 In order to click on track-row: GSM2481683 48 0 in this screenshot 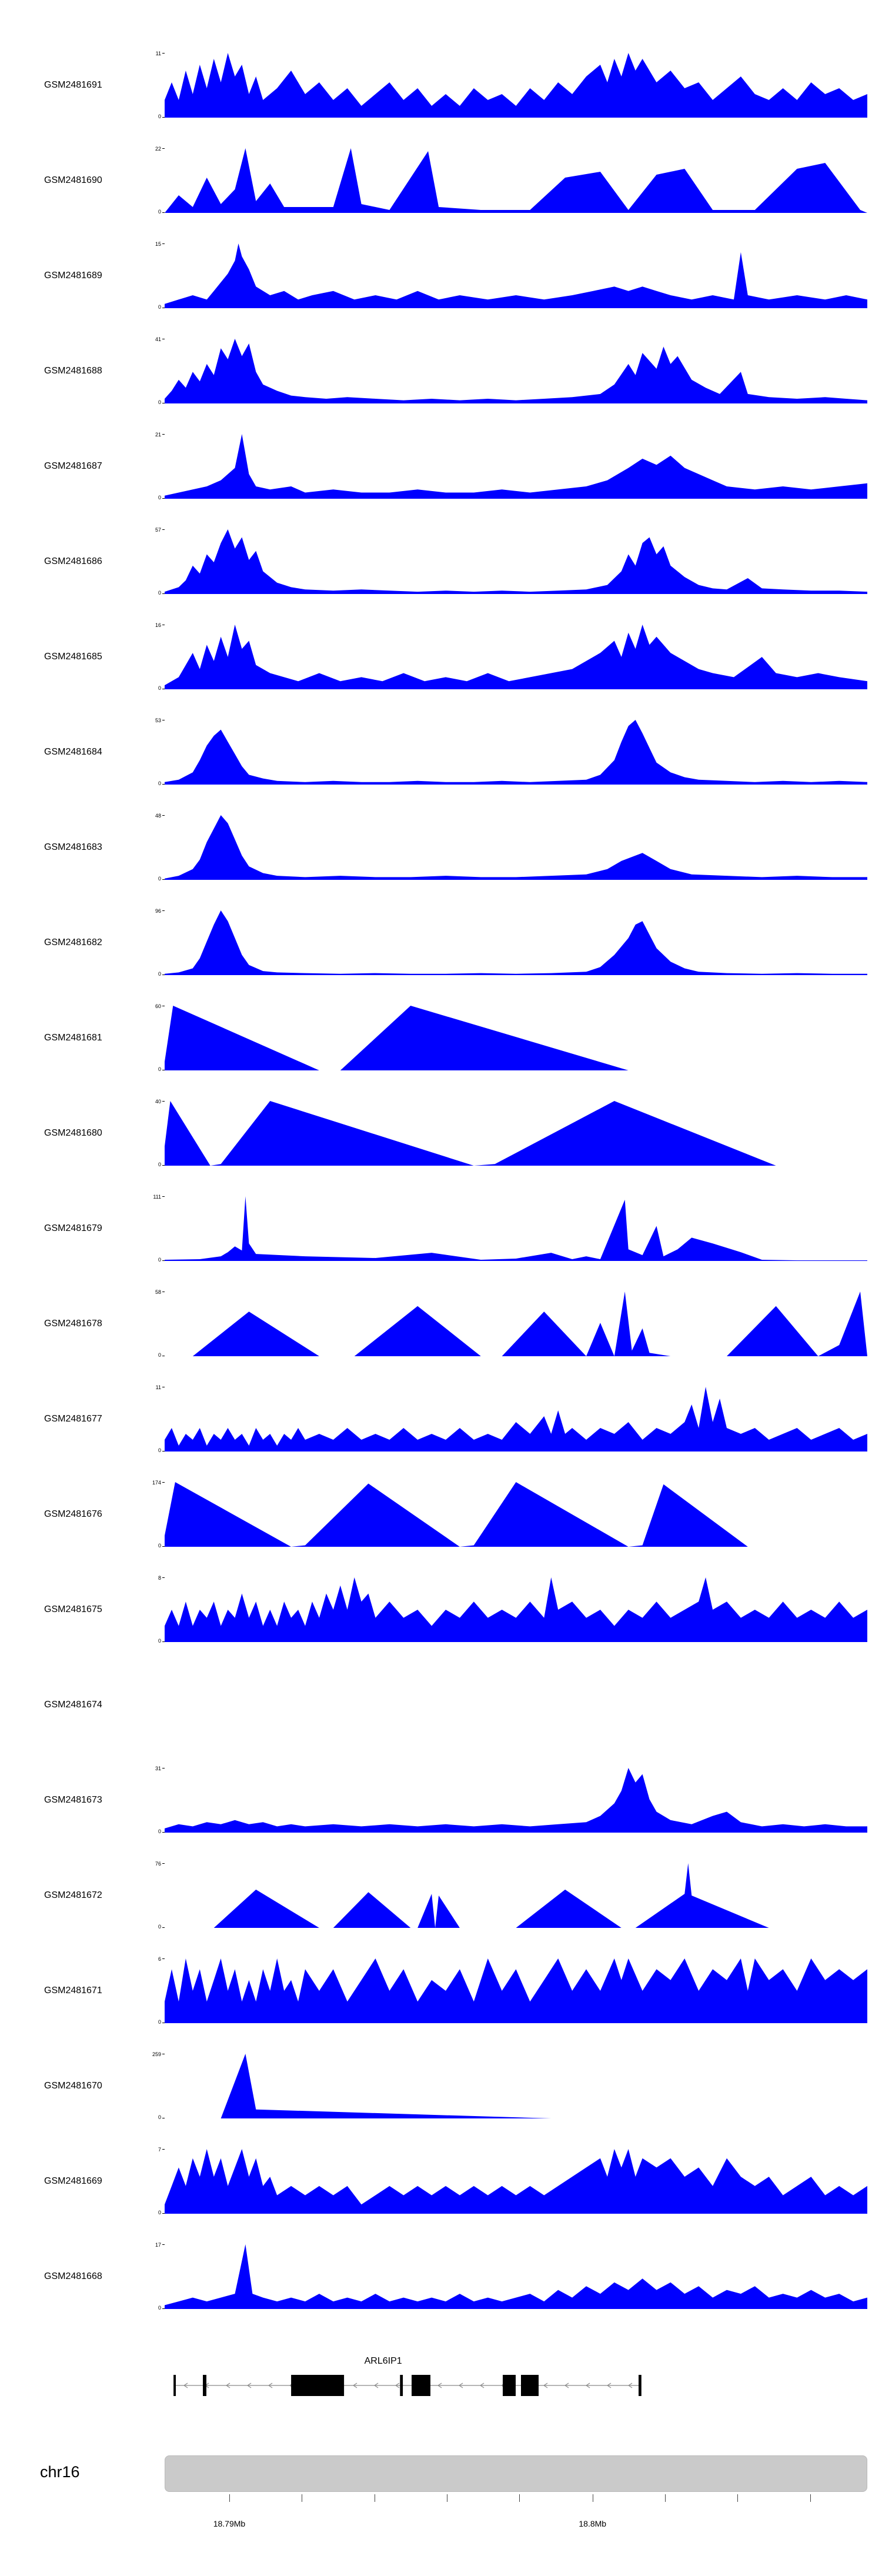, I will do `click(441, 861)`.